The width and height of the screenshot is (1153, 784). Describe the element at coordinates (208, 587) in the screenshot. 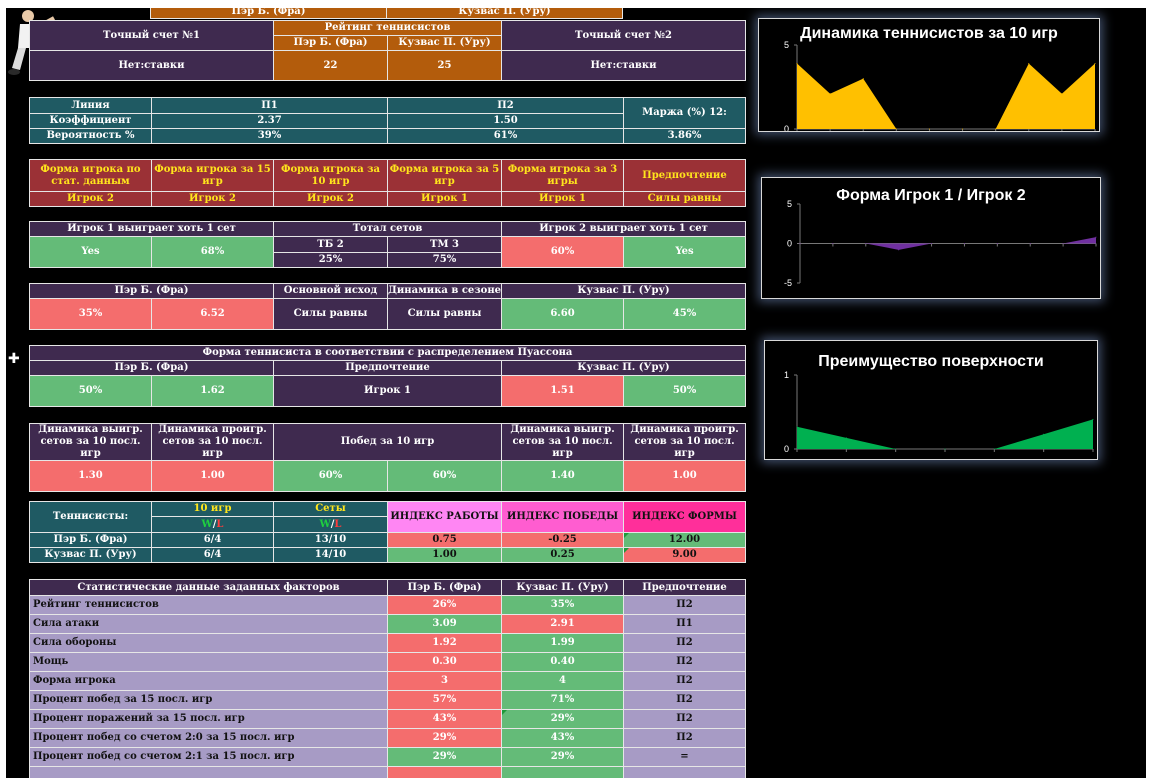

I see `stats-header-factor: Статистические данные заданных факторов` at that location.